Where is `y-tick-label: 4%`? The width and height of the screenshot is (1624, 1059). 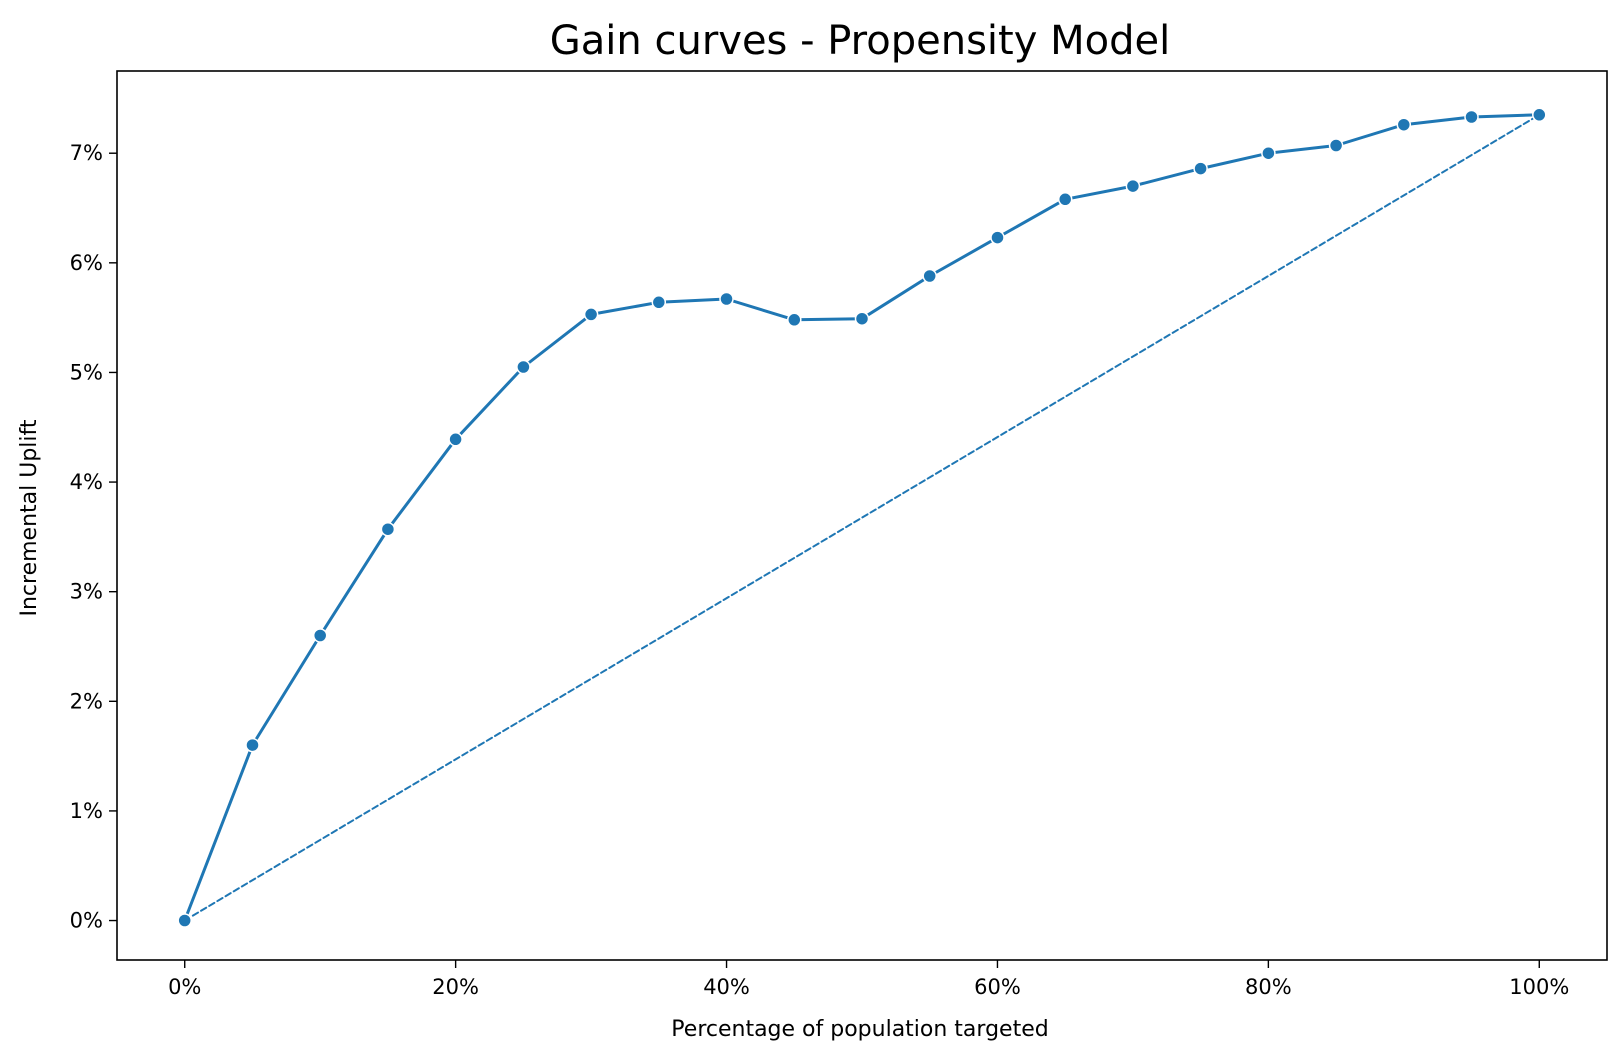 y-tick-label: 4% is located at coordinates (86, 482).